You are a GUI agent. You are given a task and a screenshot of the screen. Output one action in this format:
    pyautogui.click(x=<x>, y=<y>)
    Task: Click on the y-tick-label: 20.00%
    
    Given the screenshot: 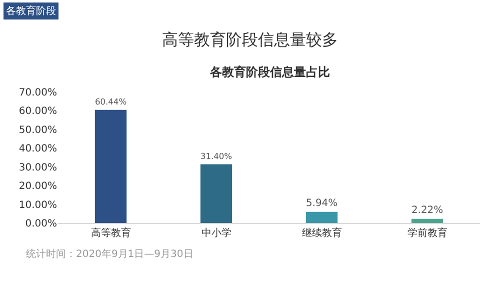 What is the action you would take?
    pyautogui.click(x=37, y=186)
    